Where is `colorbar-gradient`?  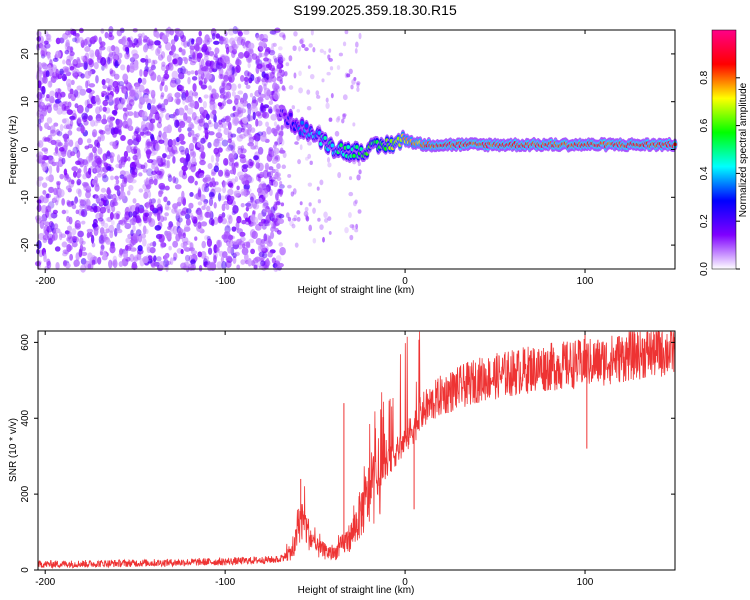
colorbar-gradient is located at coordinates (724, 149).